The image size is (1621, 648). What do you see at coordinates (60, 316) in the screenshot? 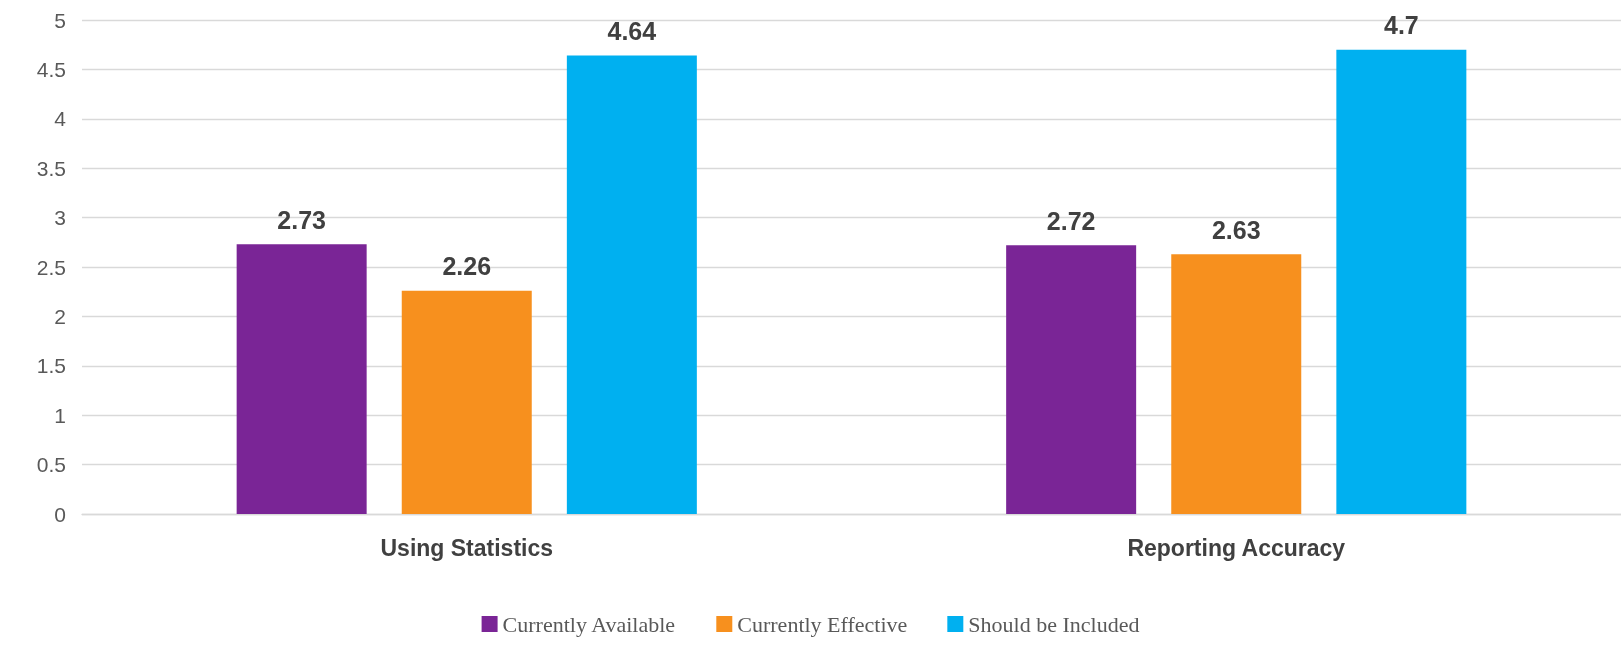
I see `y-tick-label: 2` at bounding box center [60, 316].